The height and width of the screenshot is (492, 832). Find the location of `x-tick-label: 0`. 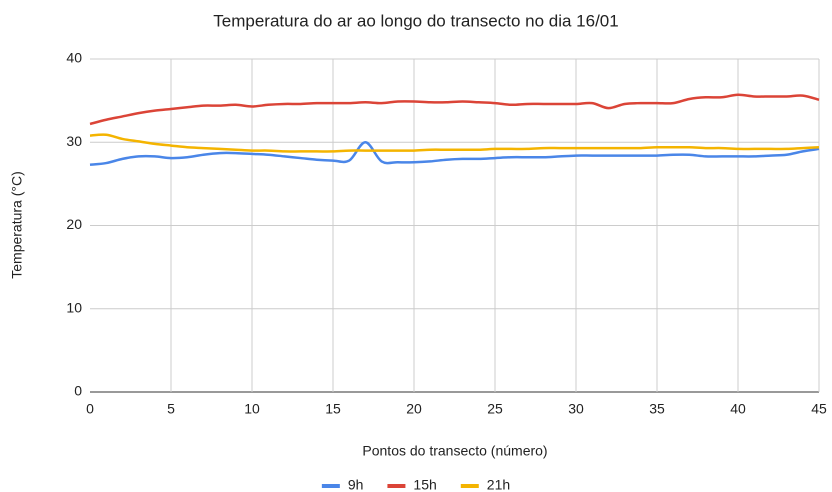

x-tick-label: 0 is located at coordinates (90, 409).